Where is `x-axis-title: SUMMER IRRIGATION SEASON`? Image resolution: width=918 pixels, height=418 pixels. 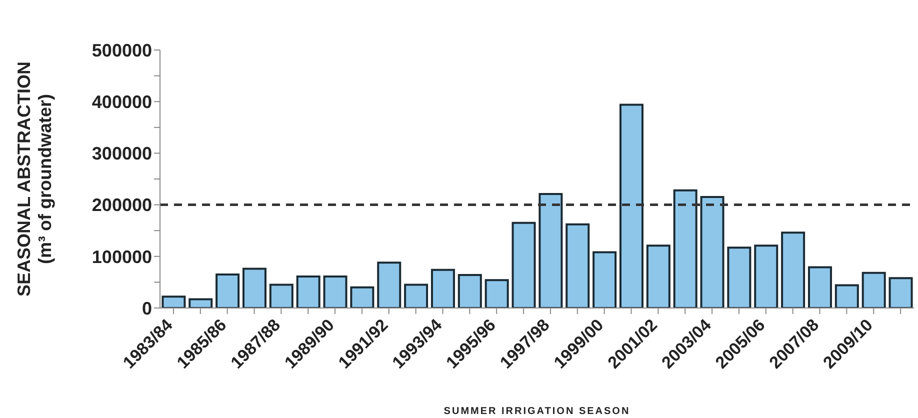 x-axis-title: SUMMER IRRIGATION SEASON is located at coordinates (537, 411).